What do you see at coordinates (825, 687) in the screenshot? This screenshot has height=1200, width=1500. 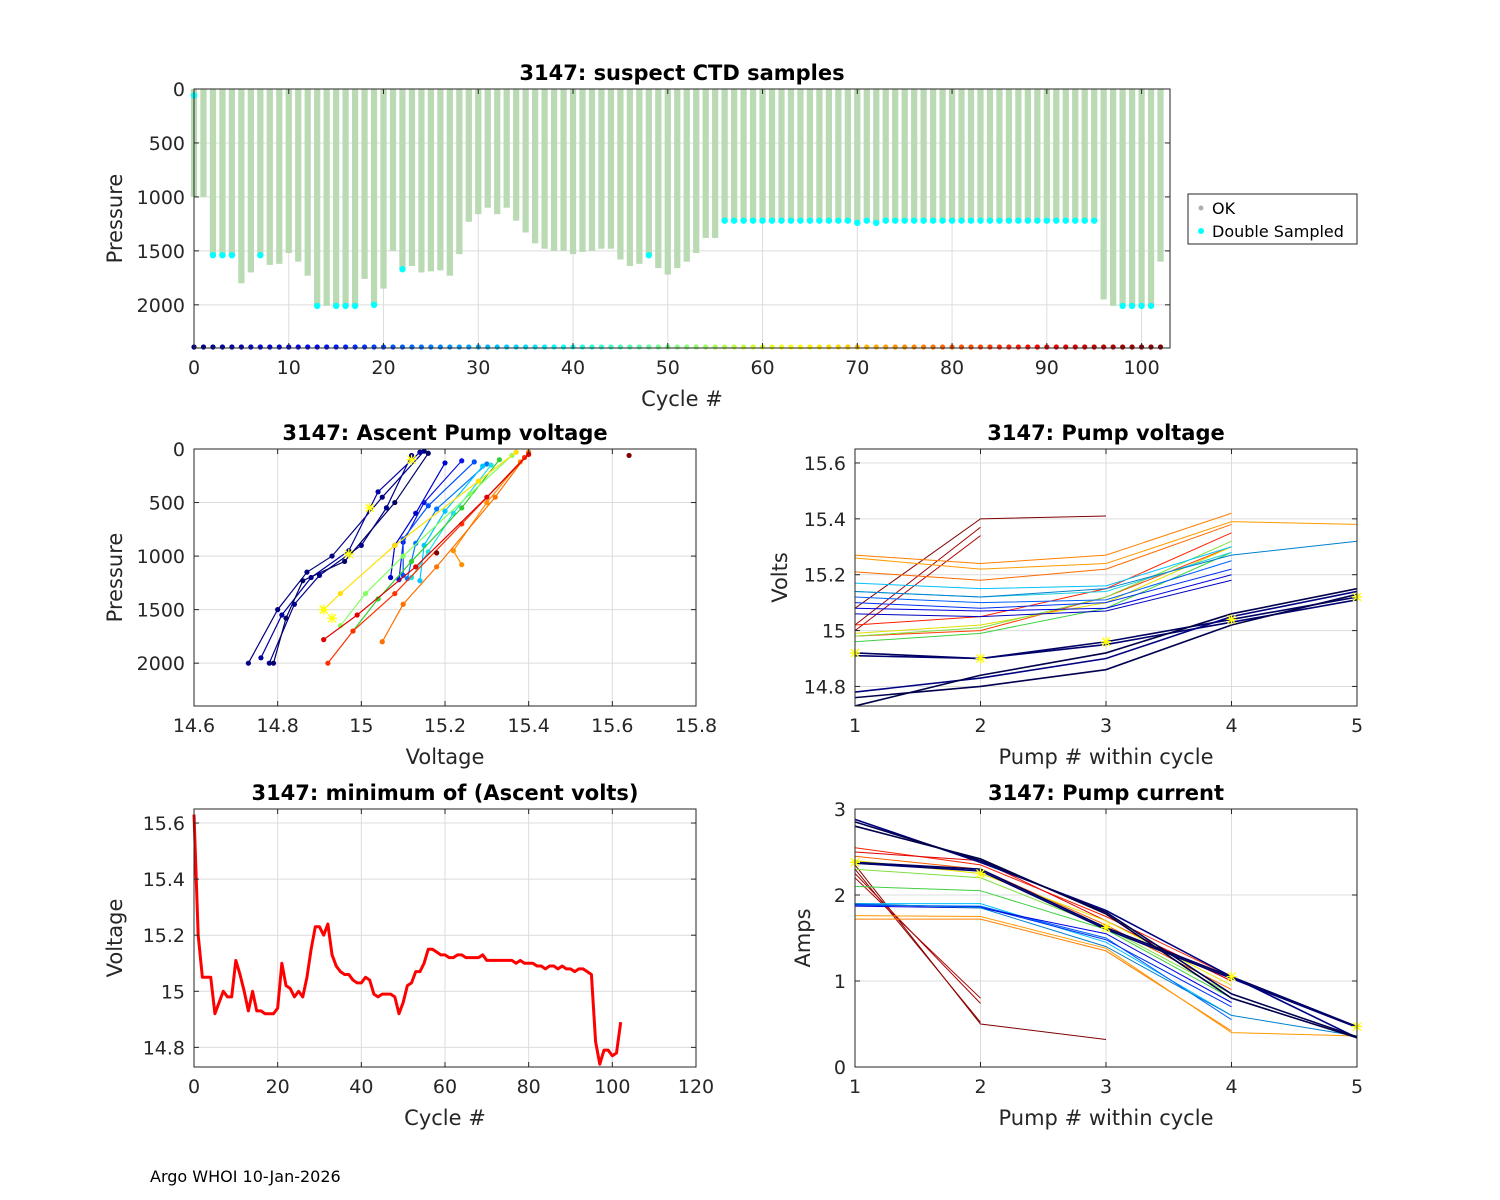 I see `y-tick-label: 14.8` at bounding box center [825, 687].